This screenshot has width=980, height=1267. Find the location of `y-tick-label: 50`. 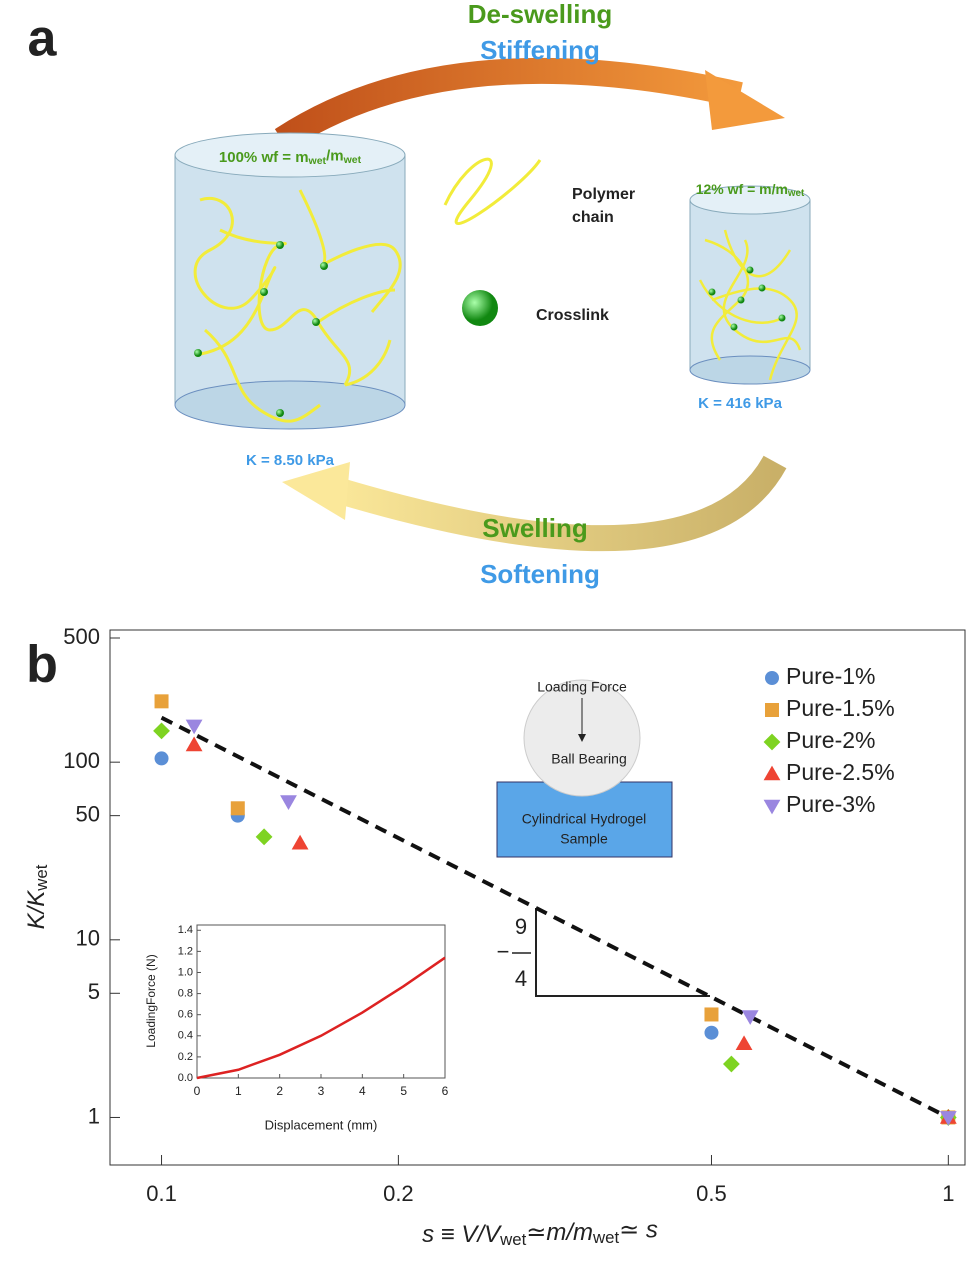

y-tick-label: 50 is located at coordinates (88, 813).